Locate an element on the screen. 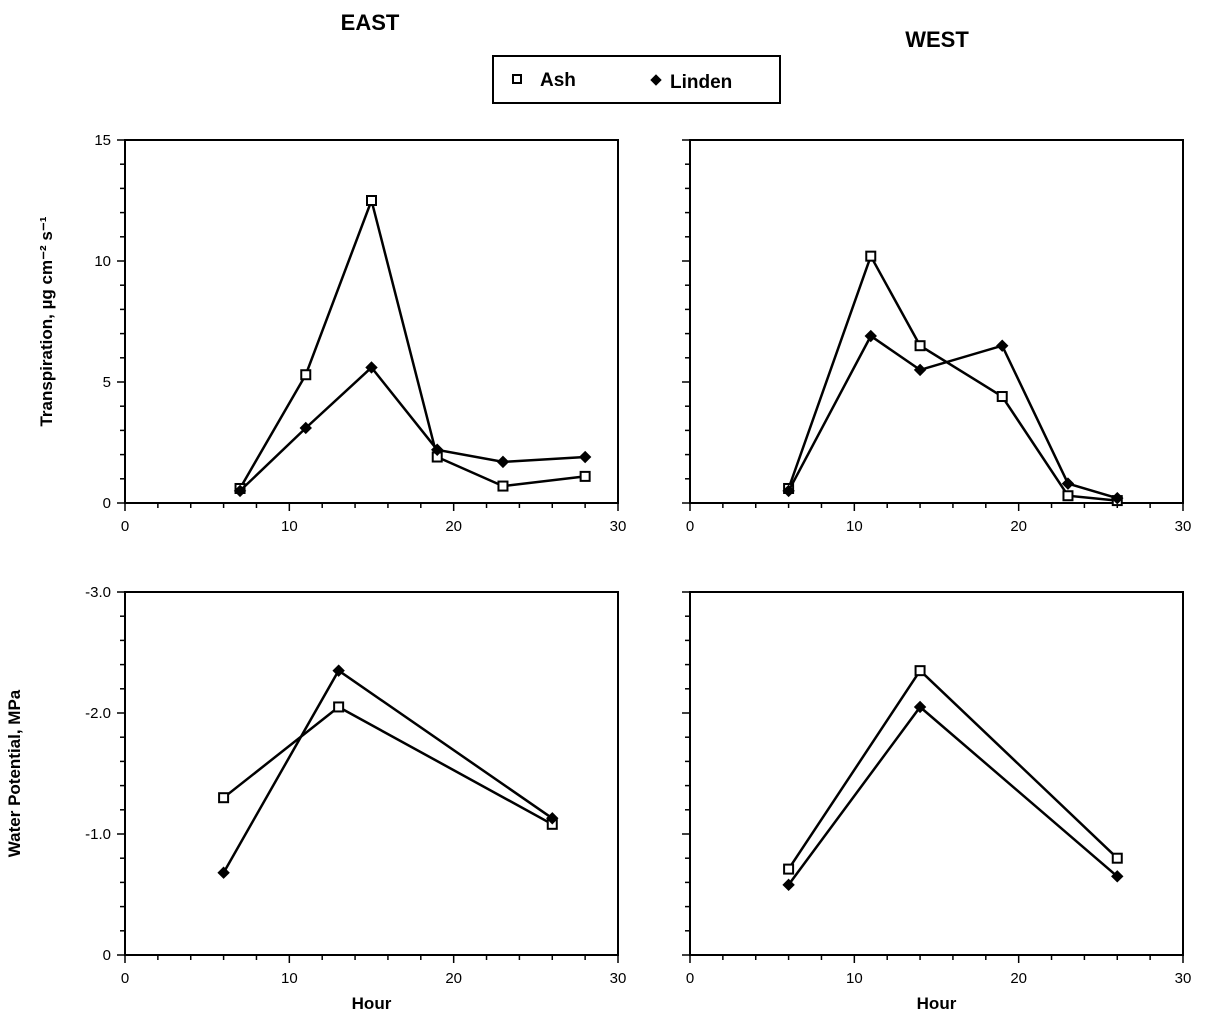 The width and height of the screenshot is (1212, 1019). west-heading: WEST is located at coordinates (937, 39).